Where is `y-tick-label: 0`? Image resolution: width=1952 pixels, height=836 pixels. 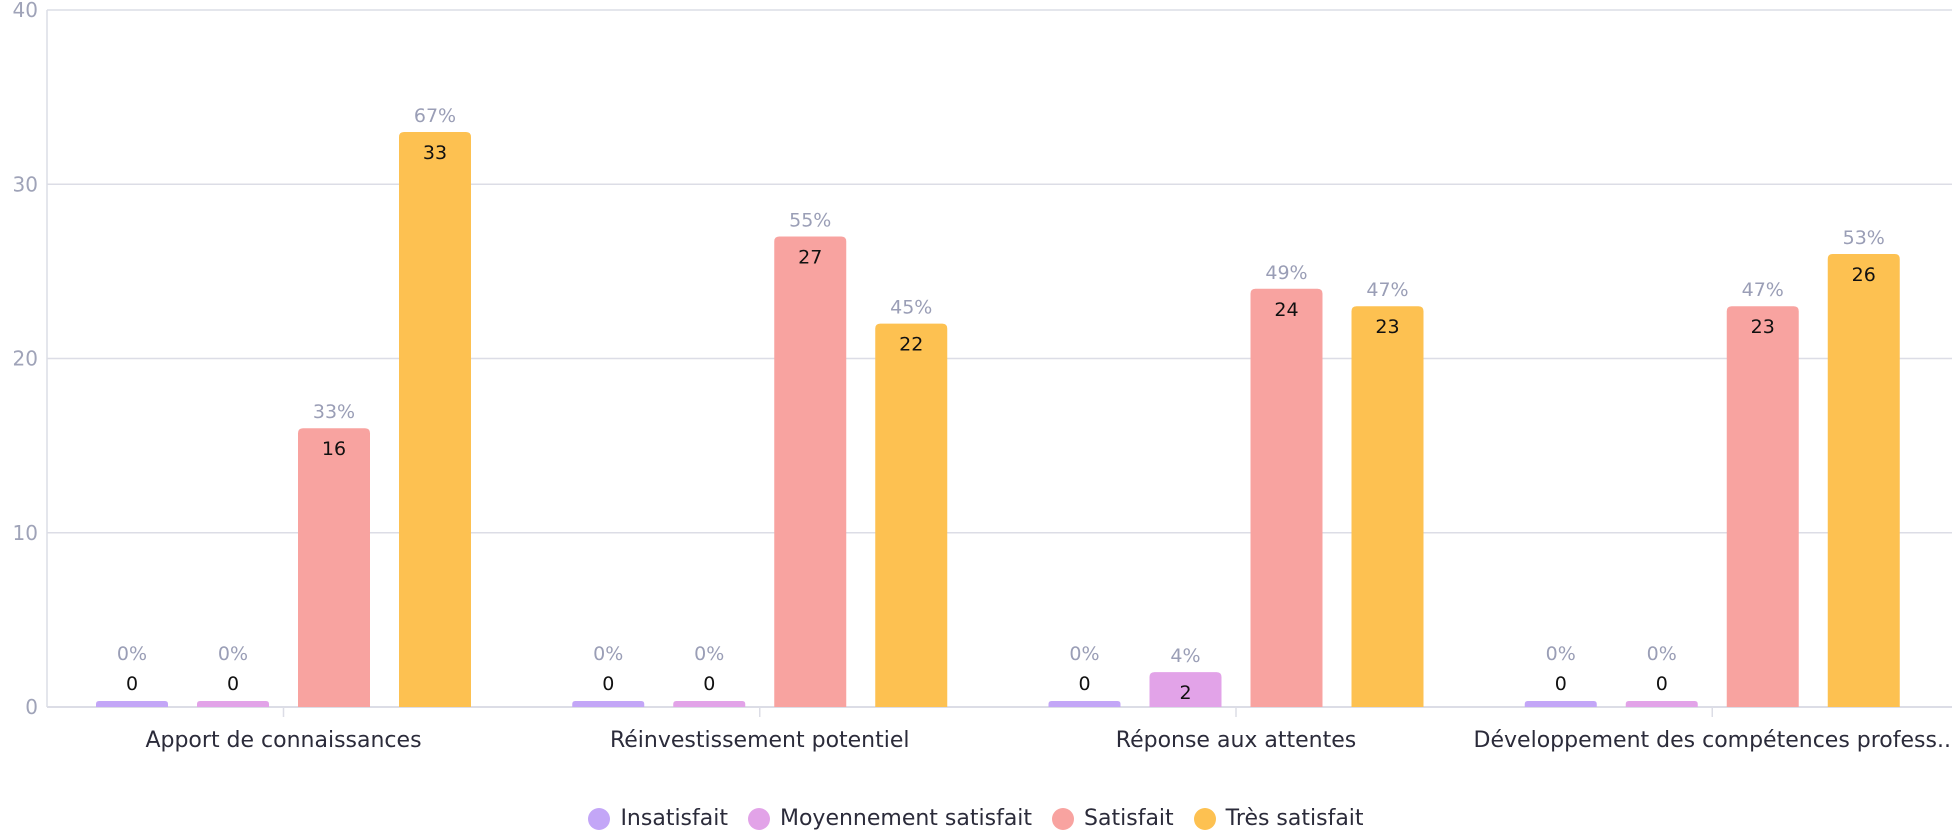 y-tick-label: 0 is located at coordinates (31, 707).